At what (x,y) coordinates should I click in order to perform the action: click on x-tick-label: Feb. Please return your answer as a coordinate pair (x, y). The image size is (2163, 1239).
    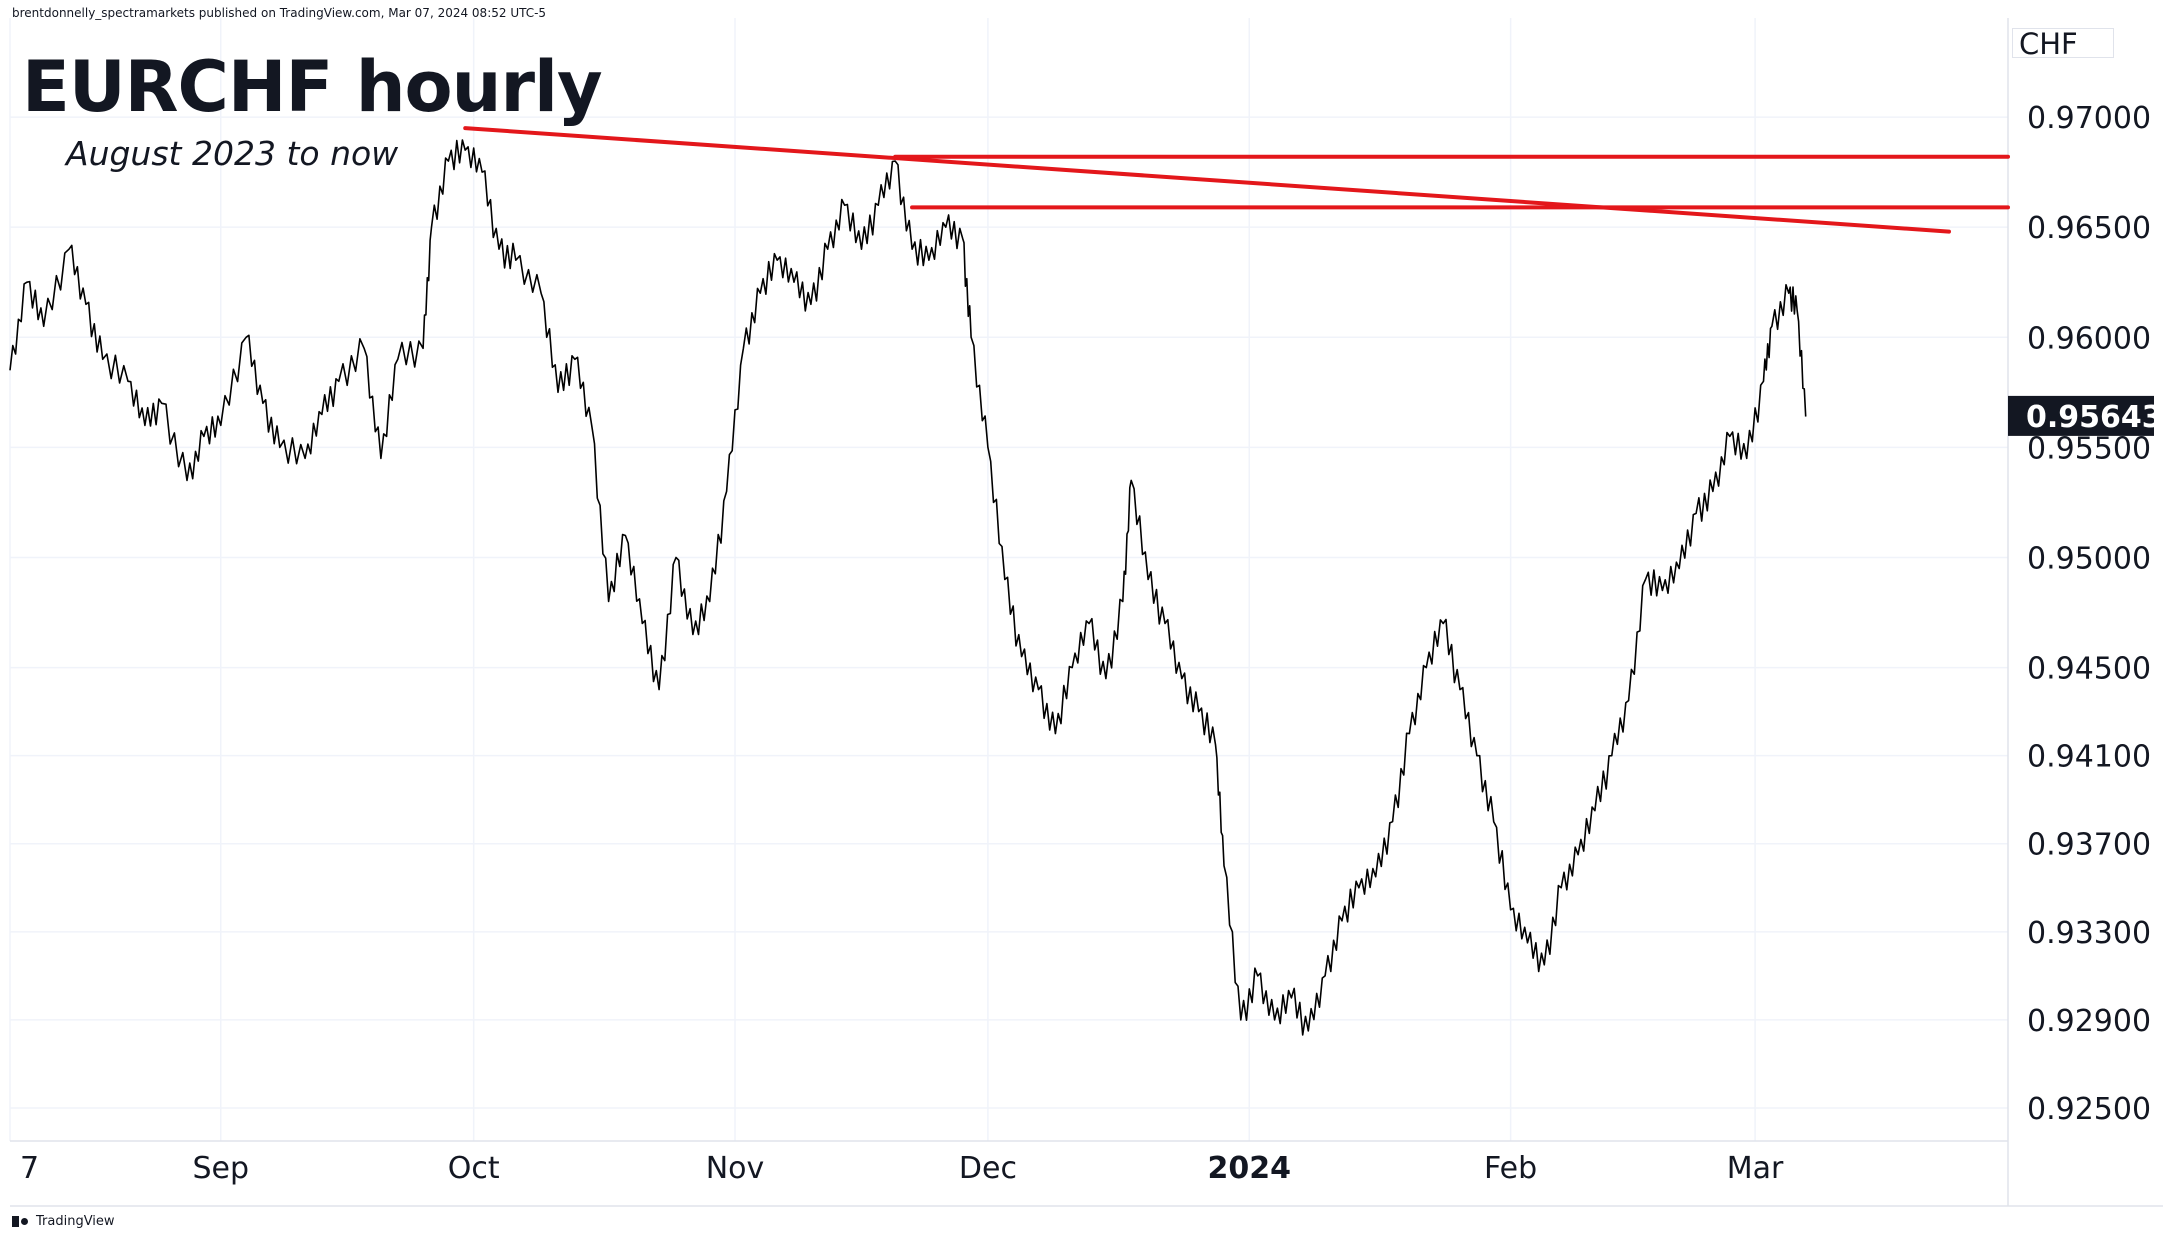
    Looking at the image, I should click on (1510, 1168).